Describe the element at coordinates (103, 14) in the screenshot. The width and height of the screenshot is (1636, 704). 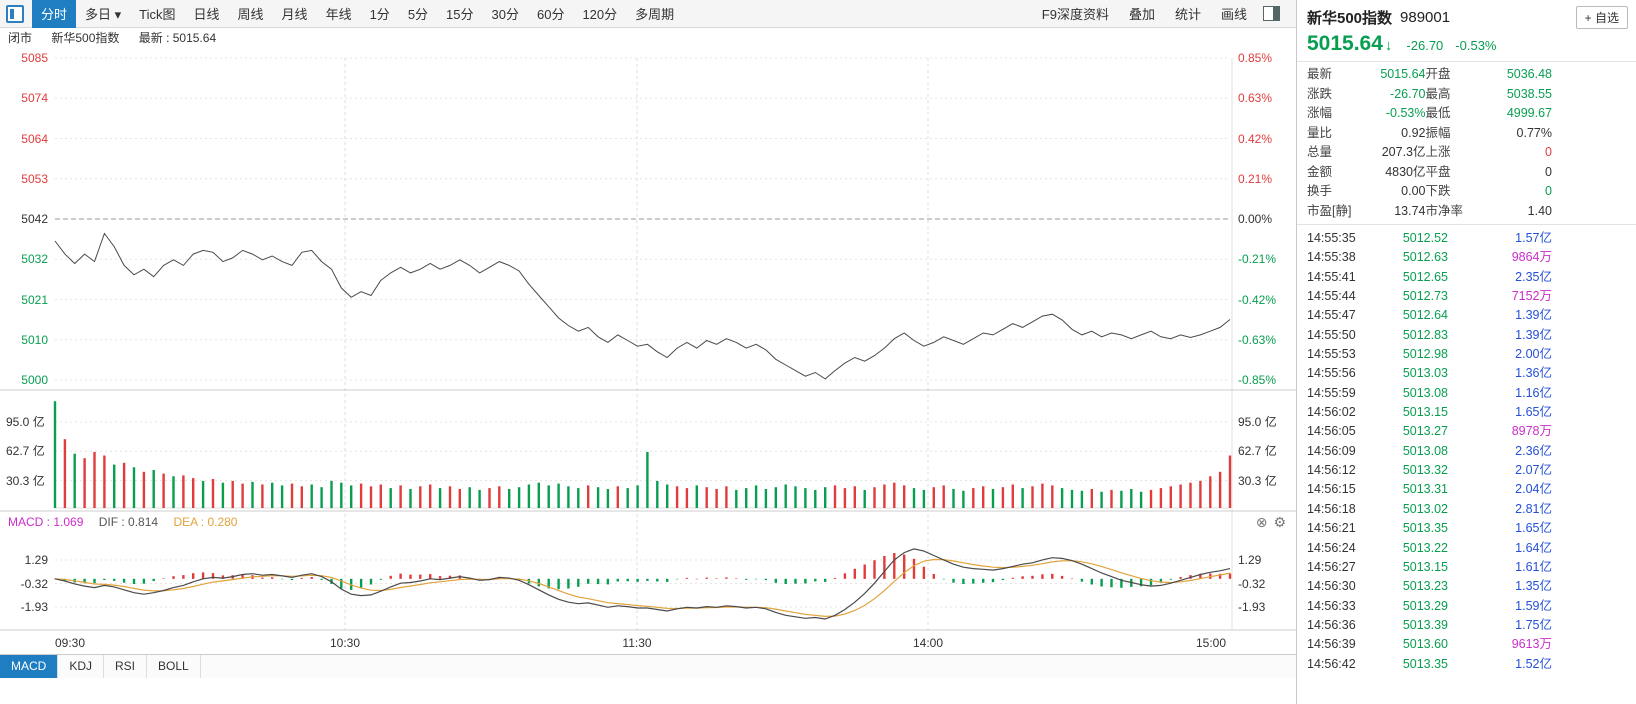
I see `toolbar-tab-多日: 多日 ▾` at that location.